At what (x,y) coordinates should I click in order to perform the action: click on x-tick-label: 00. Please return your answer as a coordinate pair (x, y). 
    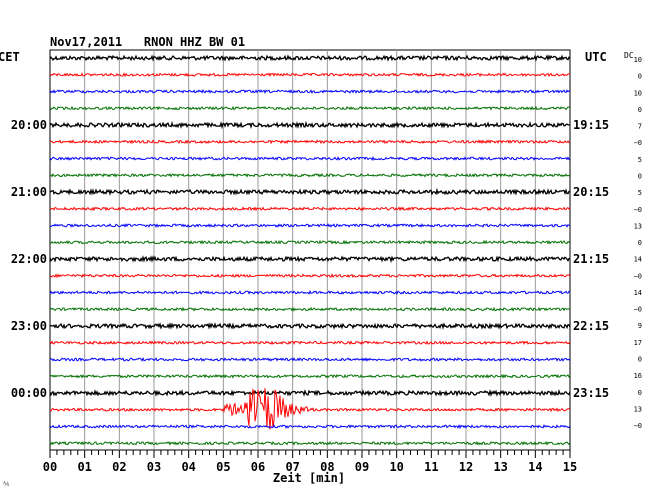
    Looking at the image, I should click on (50, 467).